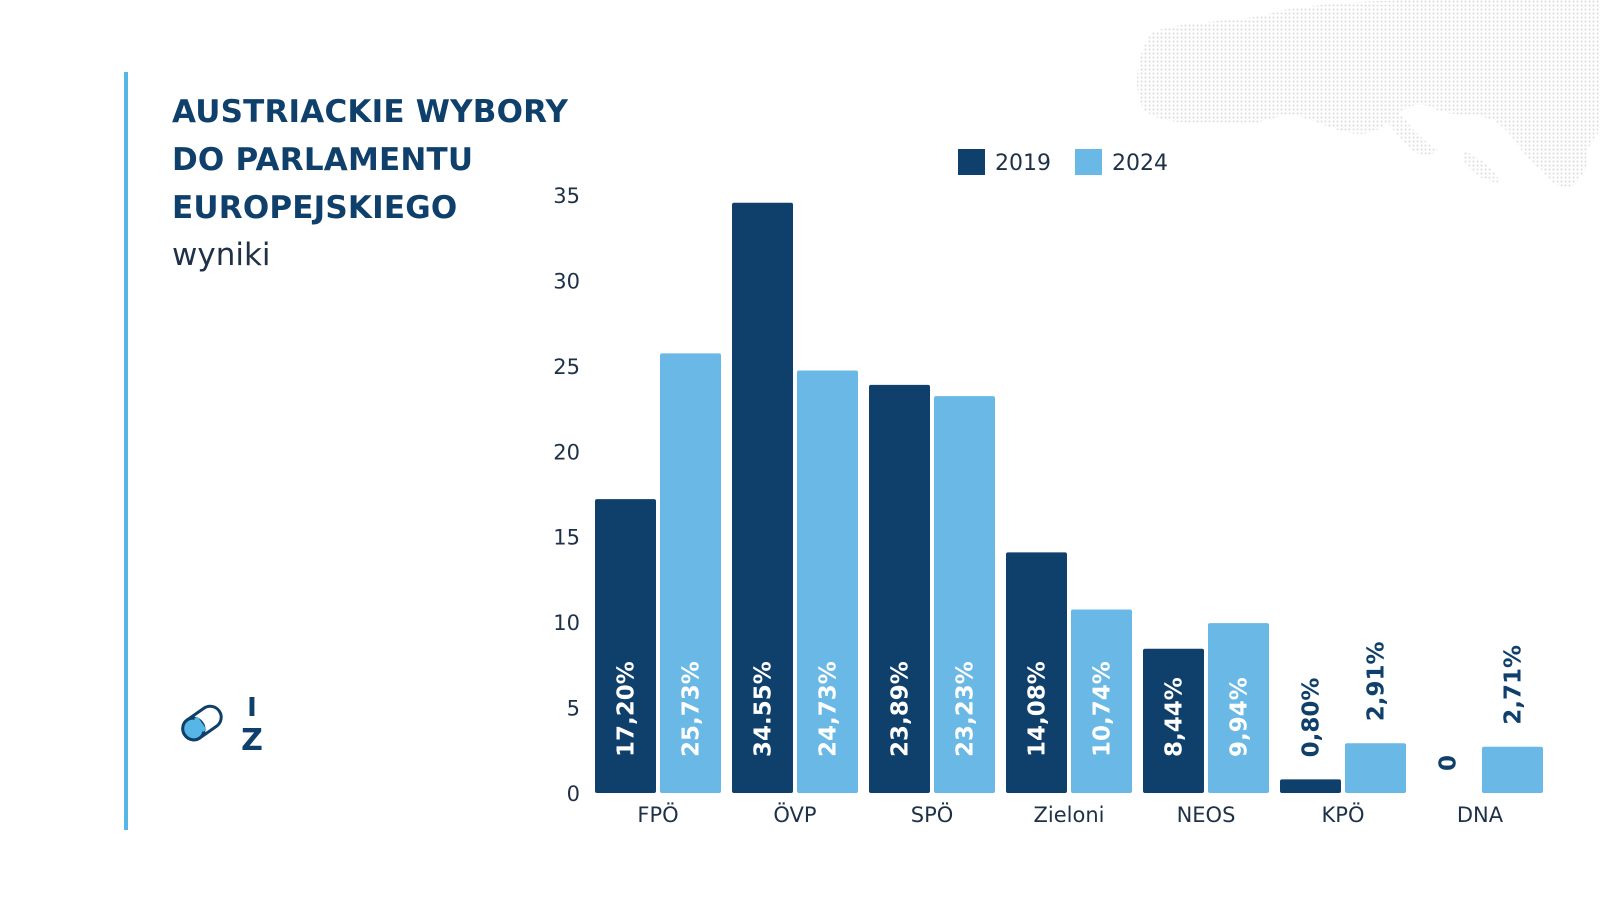  Describe the element at coordinates (762, 497) in the screenshot. I see `bar-ÖVP-2019` at that location.